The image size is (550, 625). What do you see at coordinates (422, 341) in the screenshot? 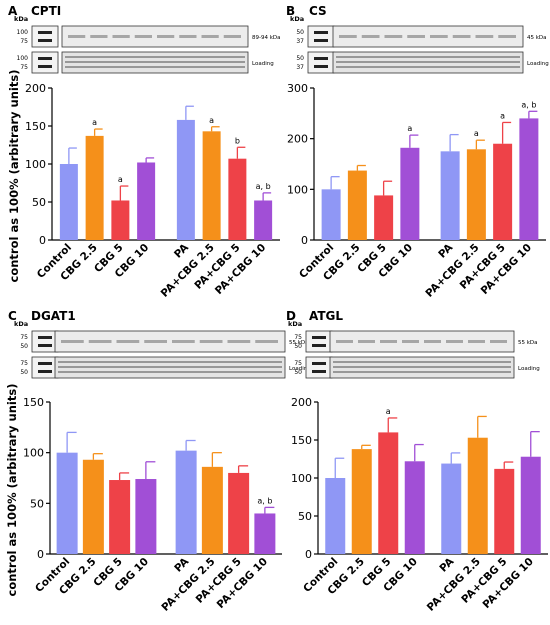
I see `blot-strip` at bounding box center [422, 341].